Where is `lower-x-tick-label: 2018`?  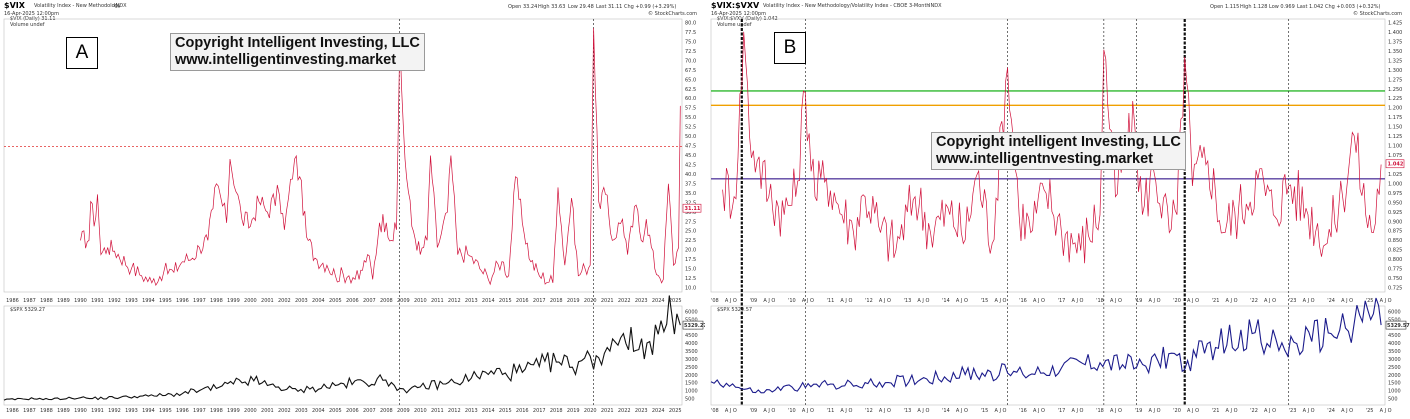 lower-x-tick-label: 2018 is located at coordinates (556, 411).